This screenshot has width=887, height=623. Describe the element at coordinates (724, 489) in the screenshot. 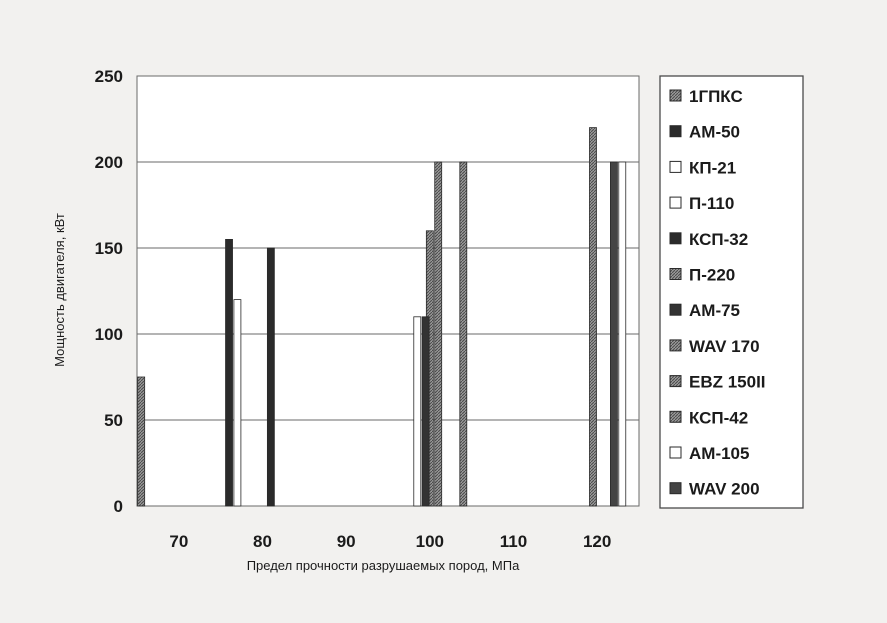

I see `legend-label: WAV 200` at that location.